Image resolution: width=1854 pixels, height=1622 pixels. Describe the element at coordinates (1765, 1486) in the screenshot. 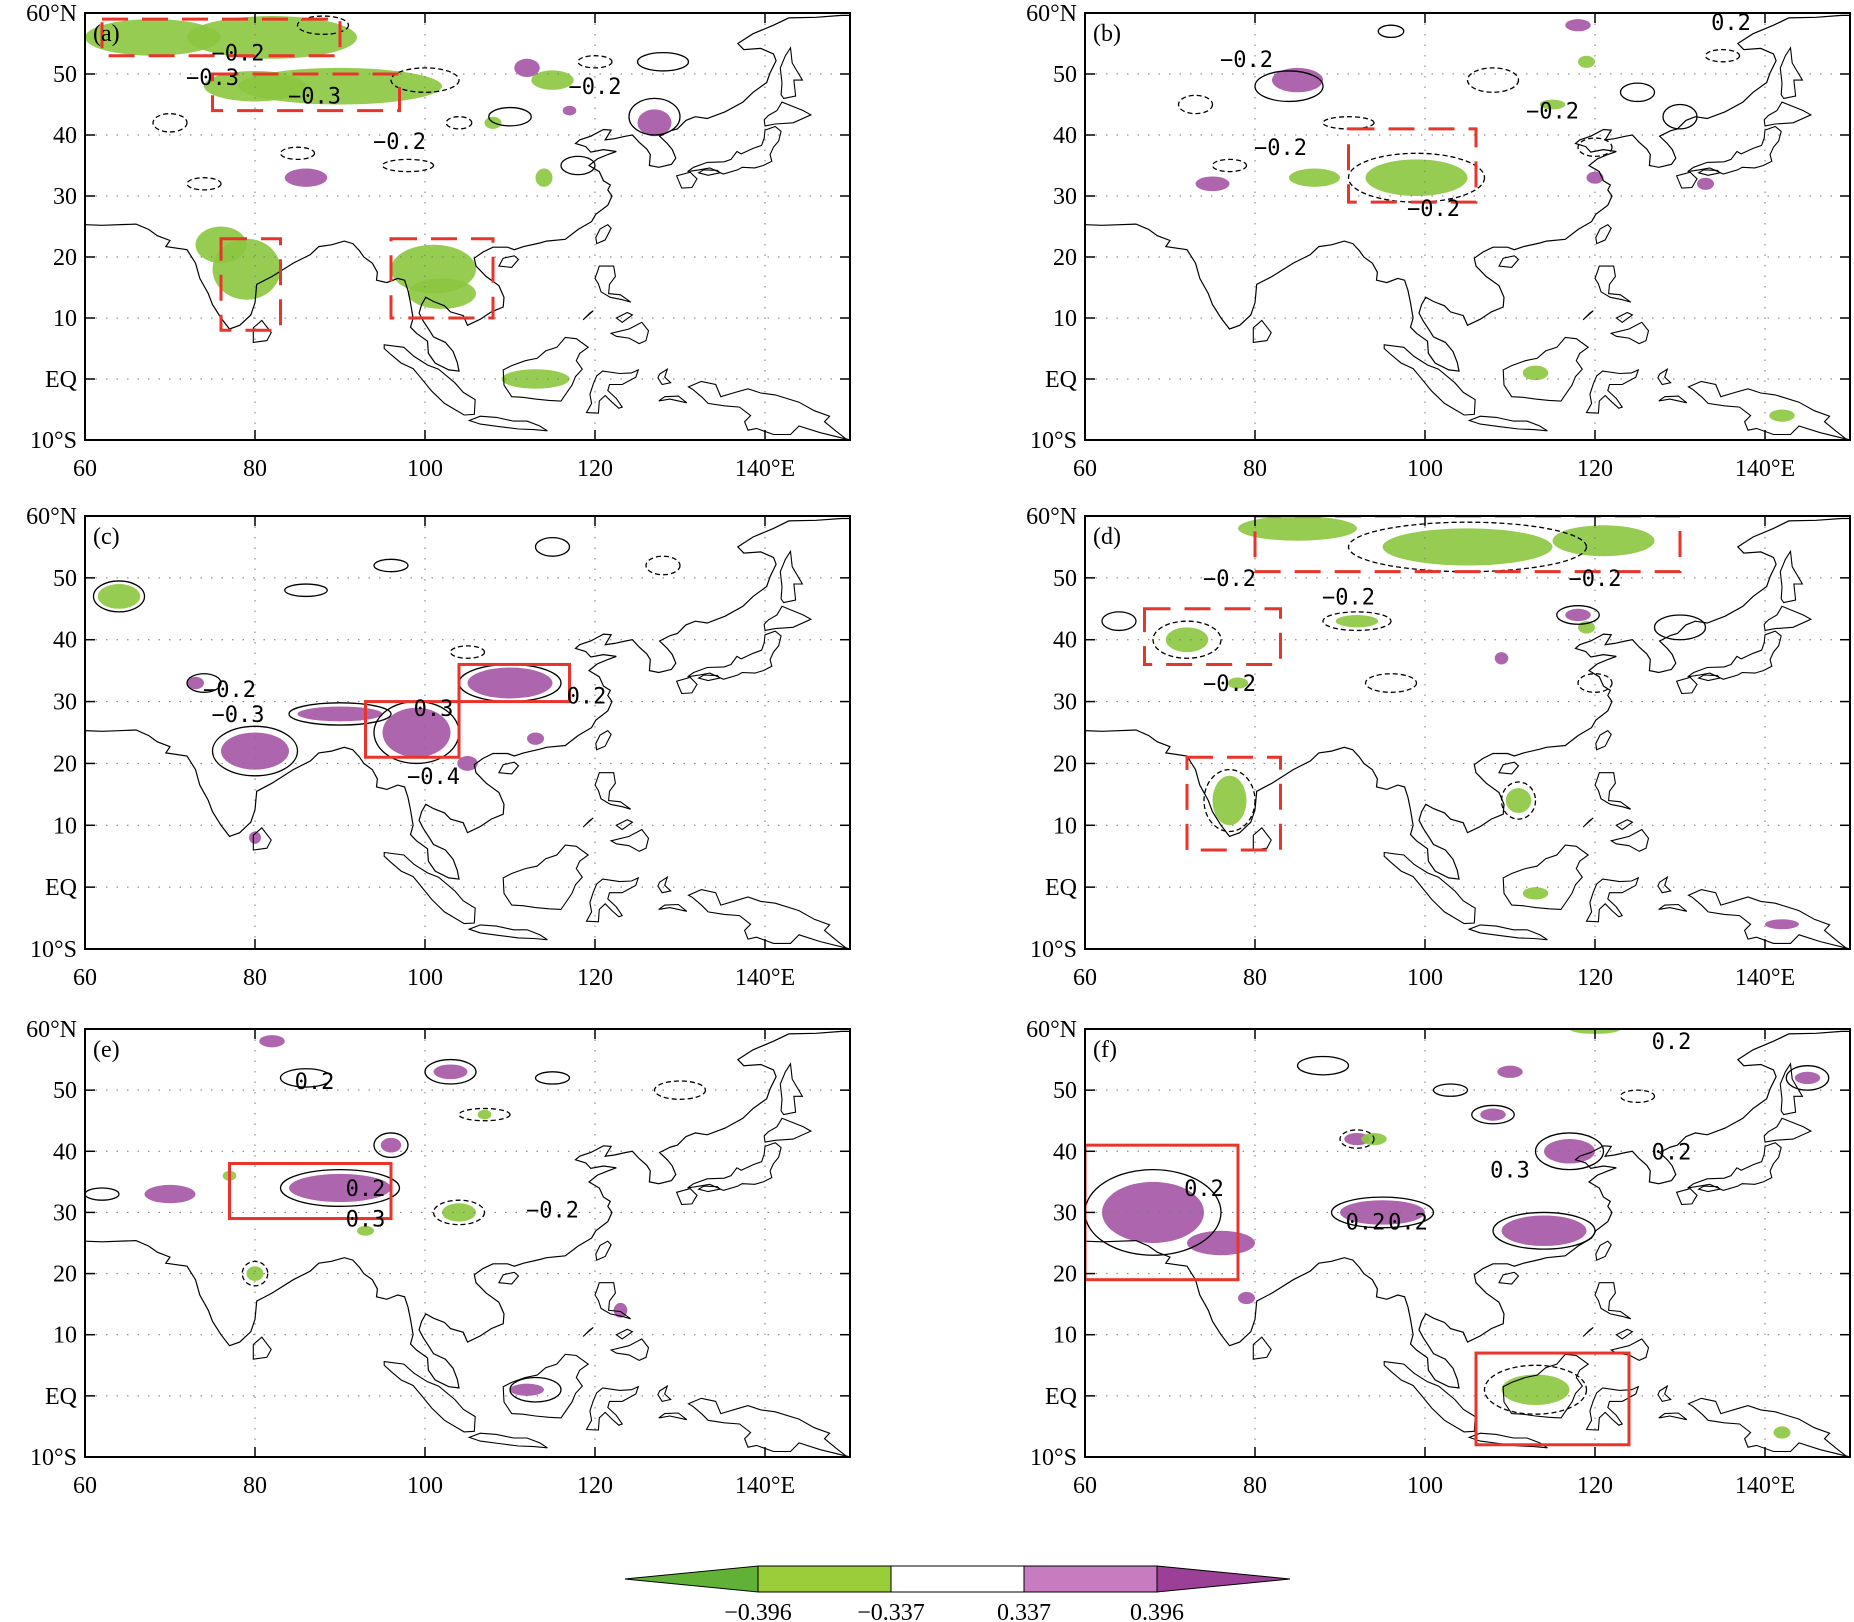

I see `x-tick-label: 140°E` at that location.